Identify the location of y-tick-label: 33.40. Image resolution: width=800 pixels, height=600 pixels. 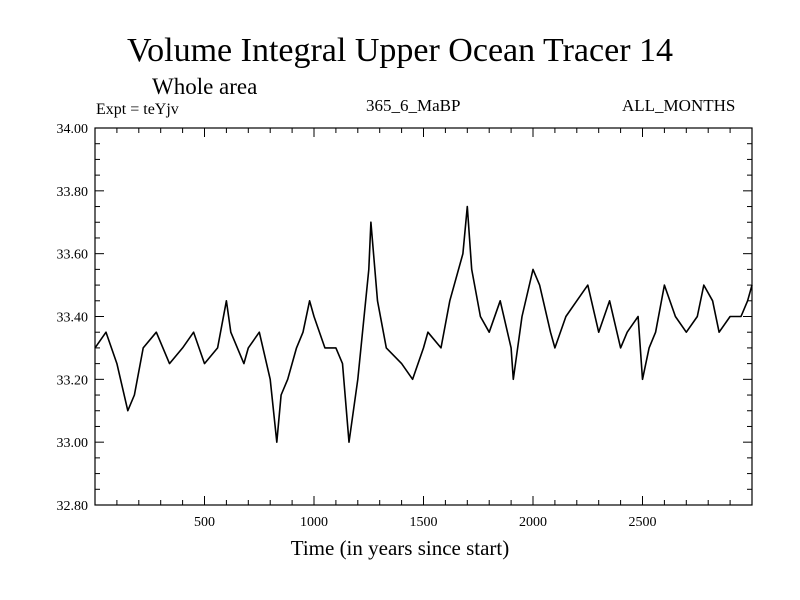
(73, 318).